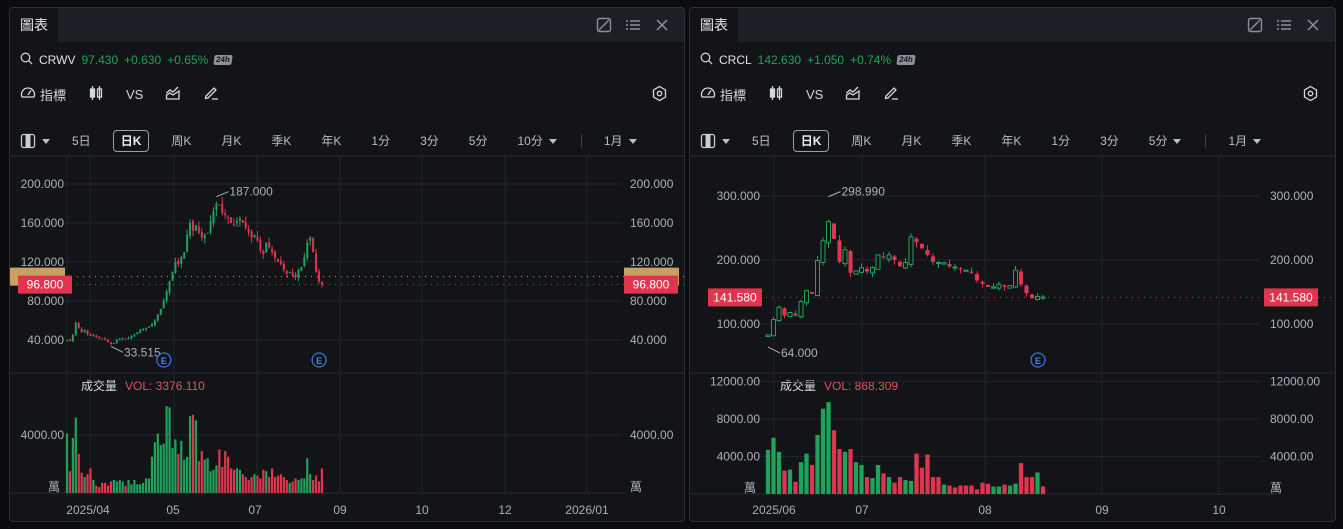  Describe the element at coordinates (1292, 419) in the screenshot. I see `volume-axis-label: 8000.00` at that location.